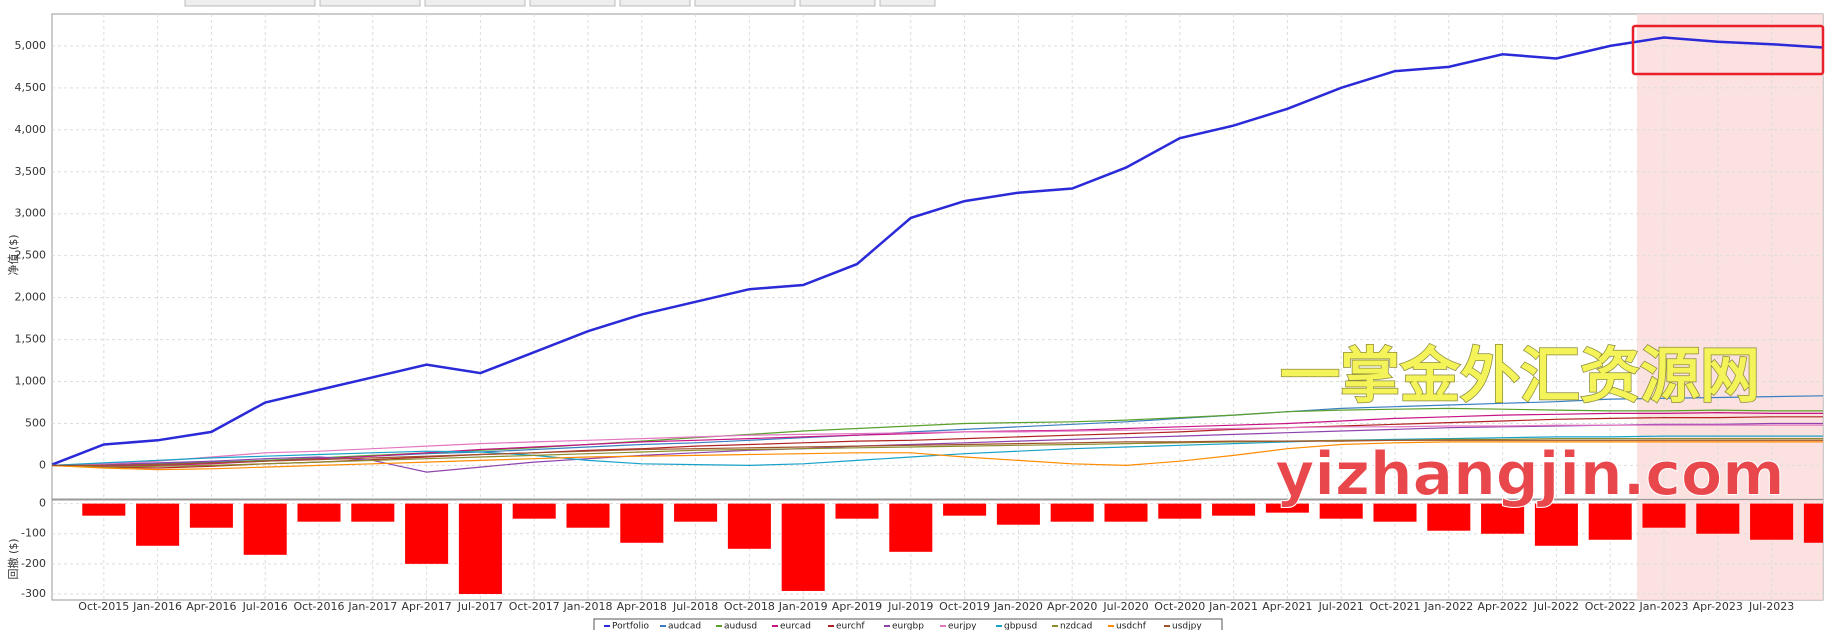 Image resolution: width=1827 pixels, height=630 pixels. I want to click on x-tick-label: Jan-2023, so click(1664, 606).